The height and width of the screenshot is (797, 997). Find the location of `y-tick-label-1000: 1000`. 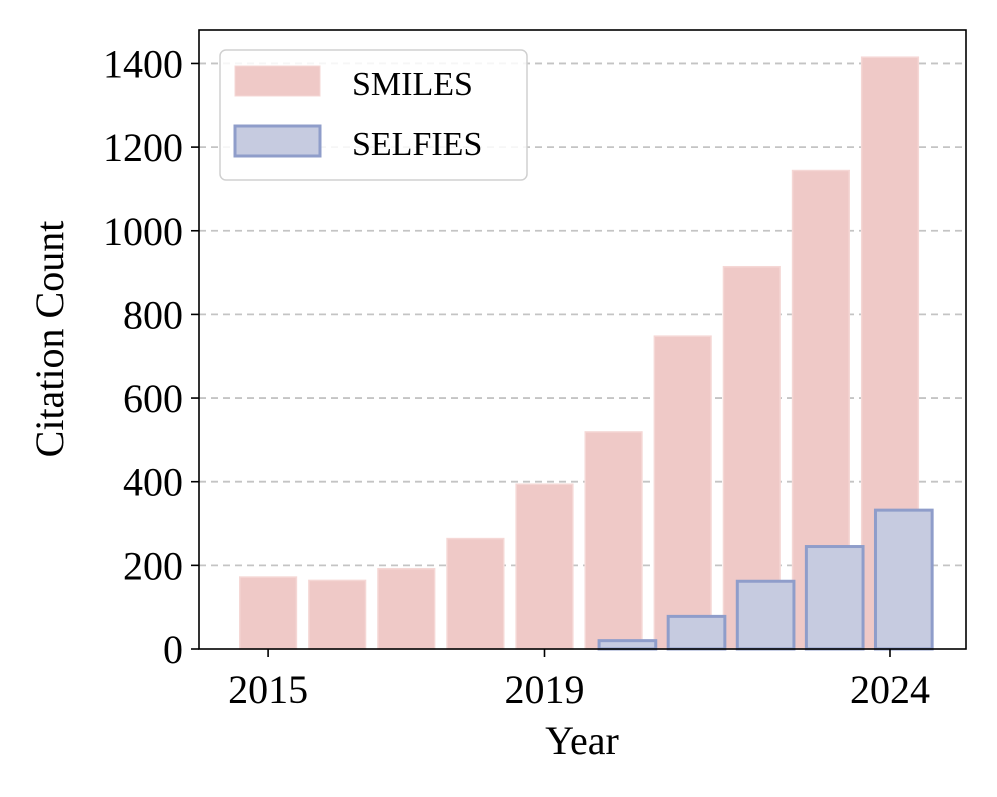

y-tick-label-1000: 1000 is located at coordinates (143, 231).